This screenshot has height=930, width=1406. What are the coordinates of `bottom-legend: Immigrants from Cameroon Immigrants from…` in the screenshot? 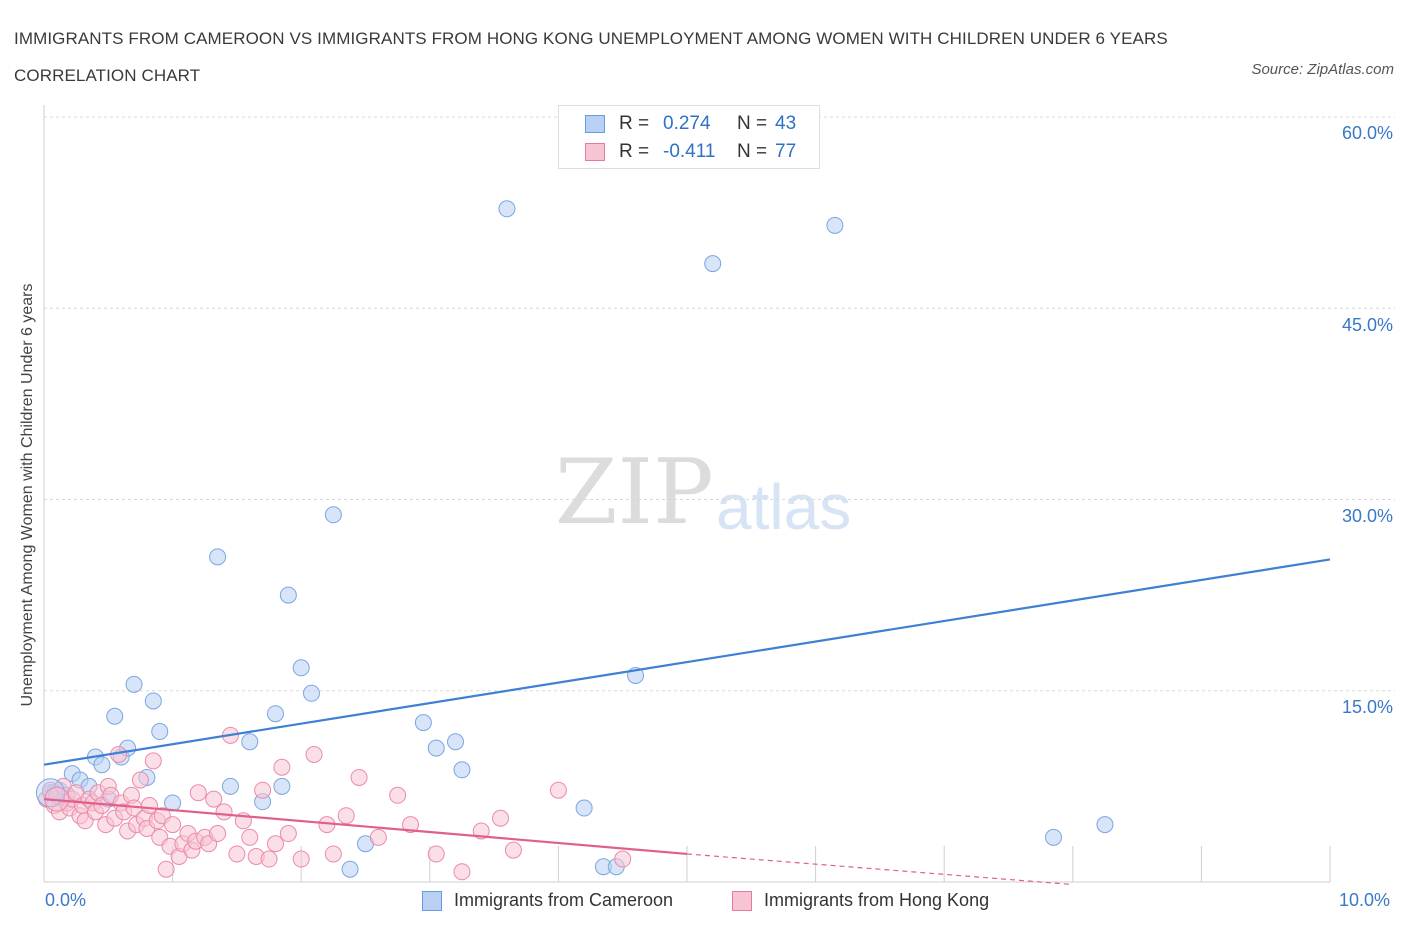 It's located at (703, 903).